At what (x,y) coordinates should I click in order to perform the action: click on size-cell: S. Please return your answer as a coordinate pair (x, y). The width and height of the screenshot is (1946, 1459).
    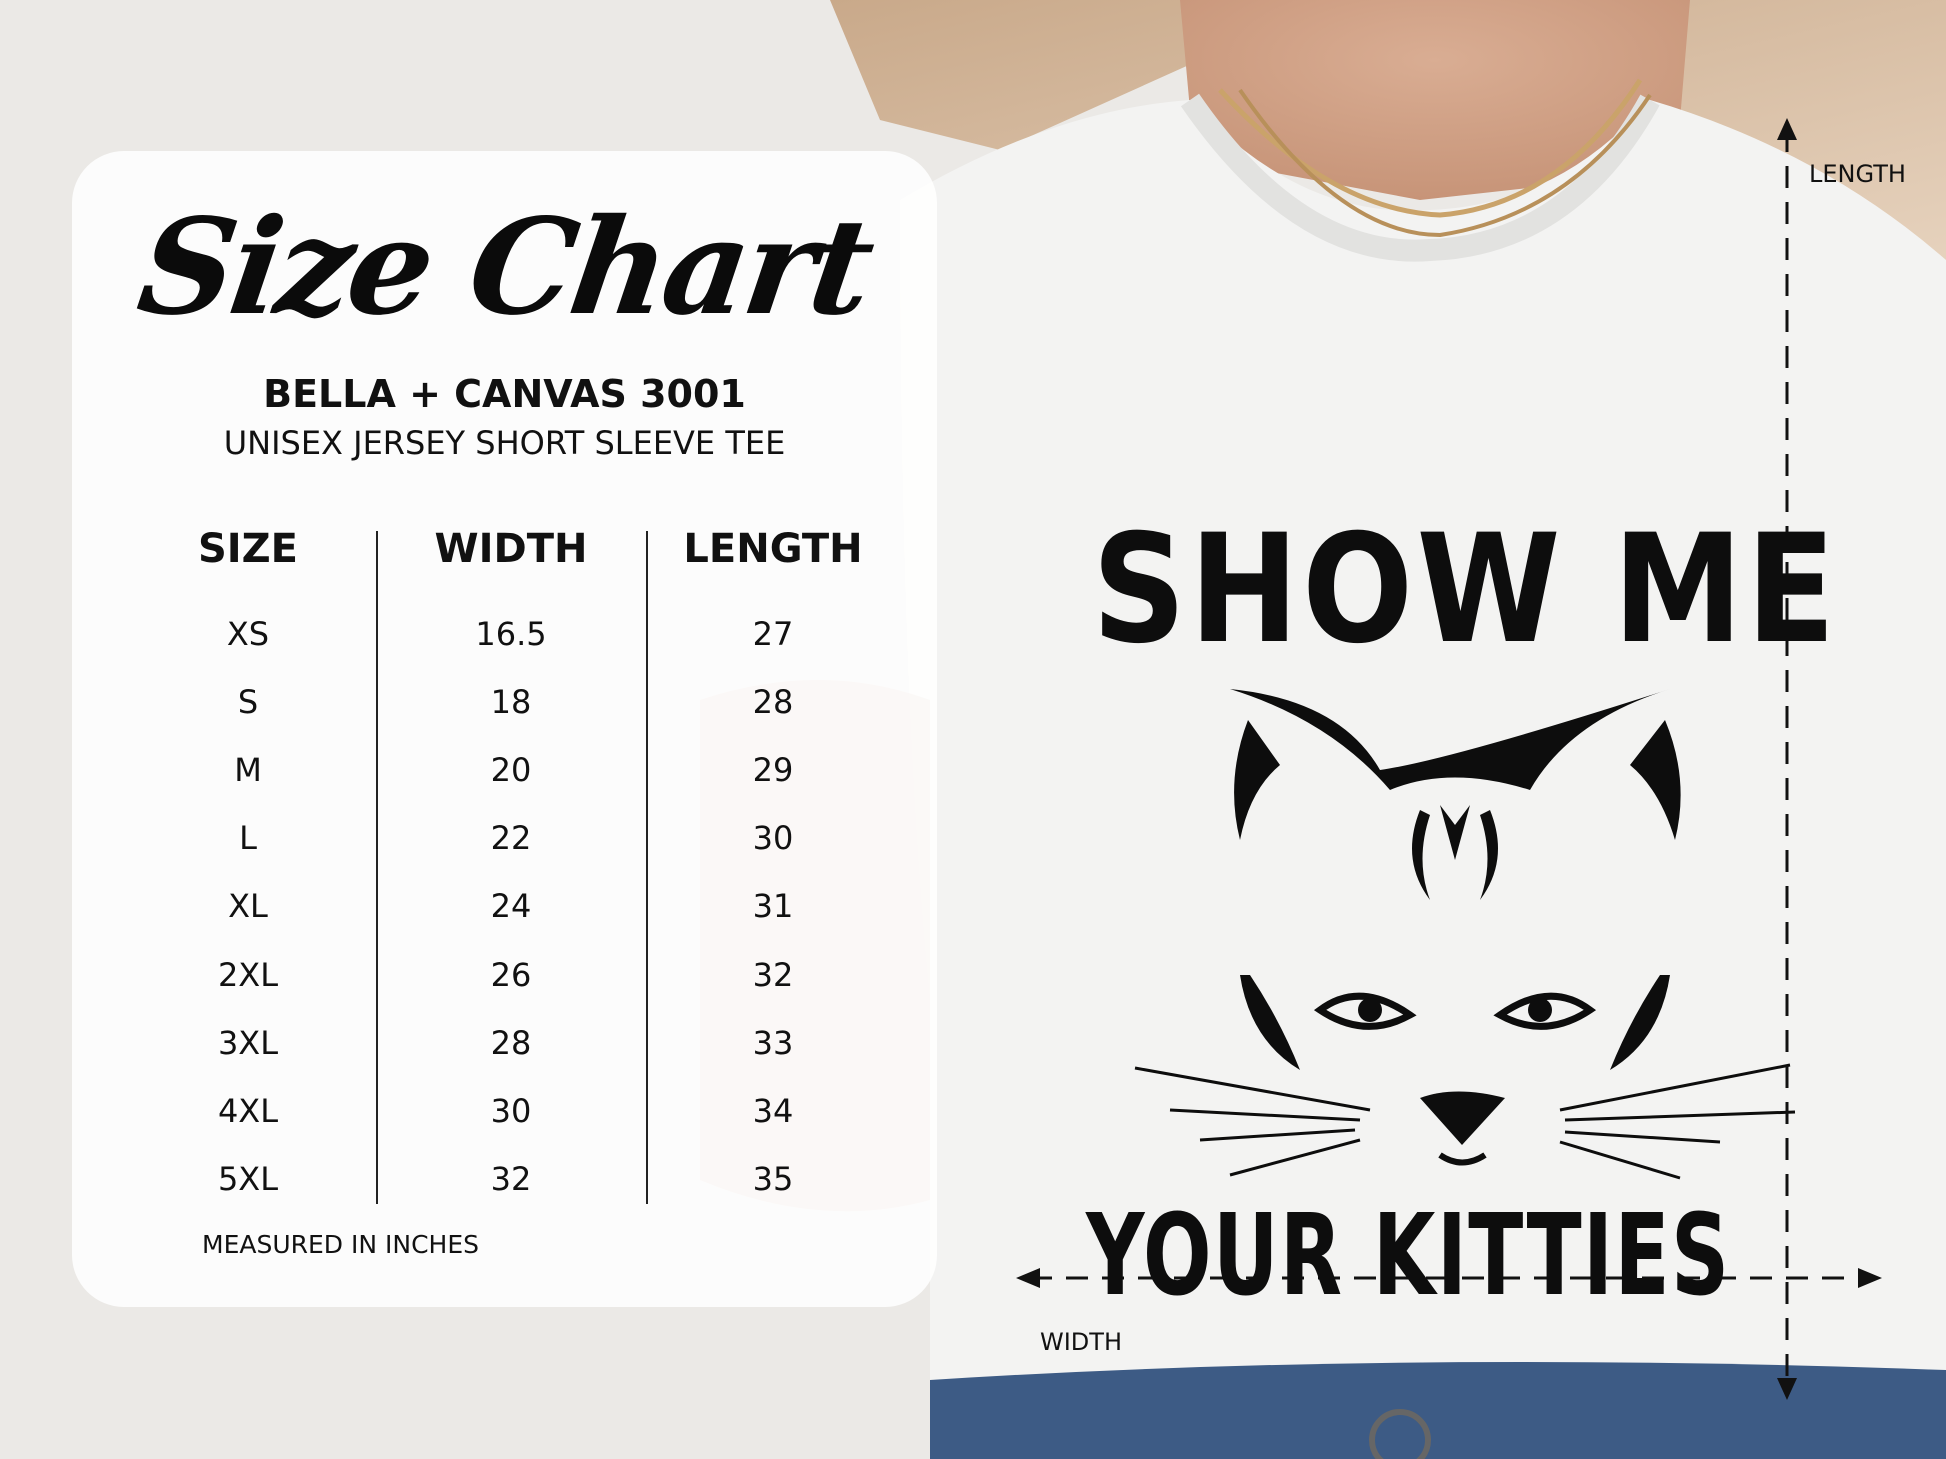
    Looking at the image, I should click on (248, 702).